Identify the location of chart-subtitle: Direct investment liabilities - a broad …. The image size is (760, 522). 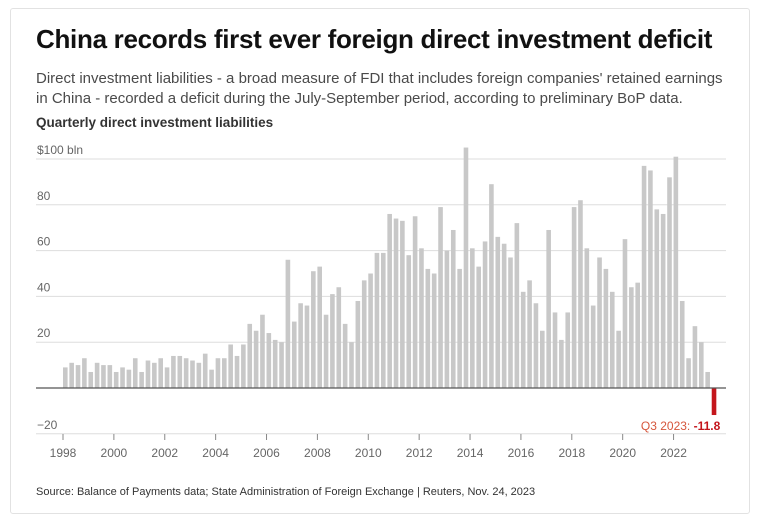
(379, 88).